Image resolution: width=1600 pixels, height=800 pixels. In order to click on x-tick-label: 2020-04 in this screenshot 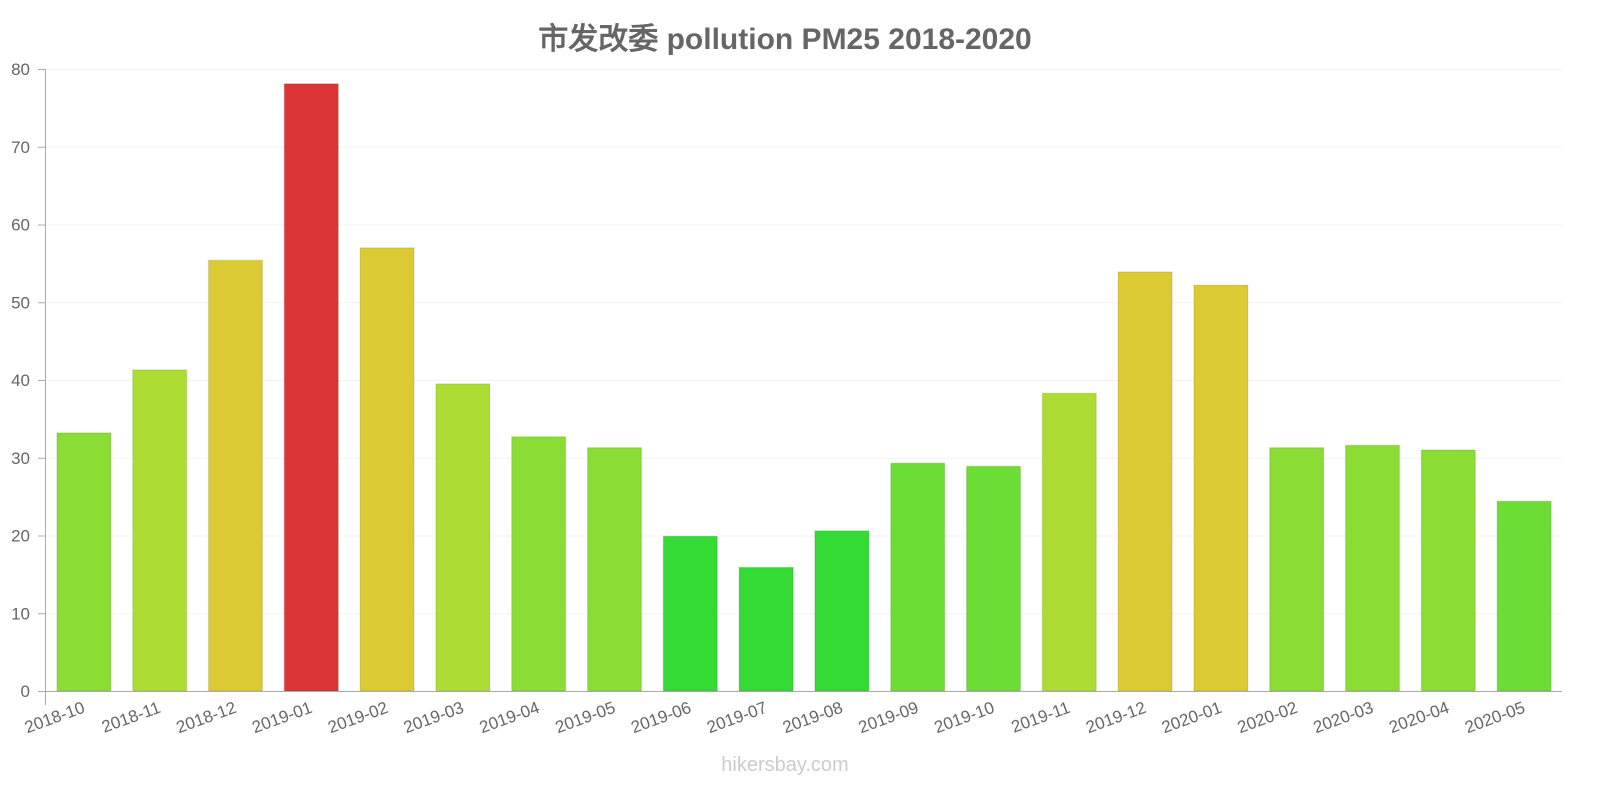, I will do `click(1419, 717)`.